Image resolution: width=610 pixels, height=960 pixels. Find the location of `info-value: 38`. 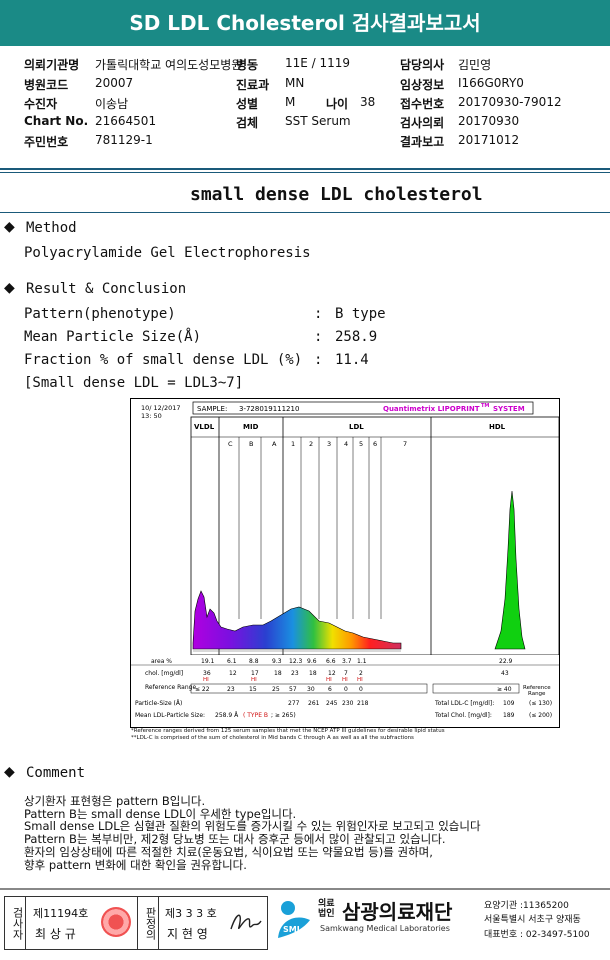

info-value: 38 is located at coordinates (368, 102).